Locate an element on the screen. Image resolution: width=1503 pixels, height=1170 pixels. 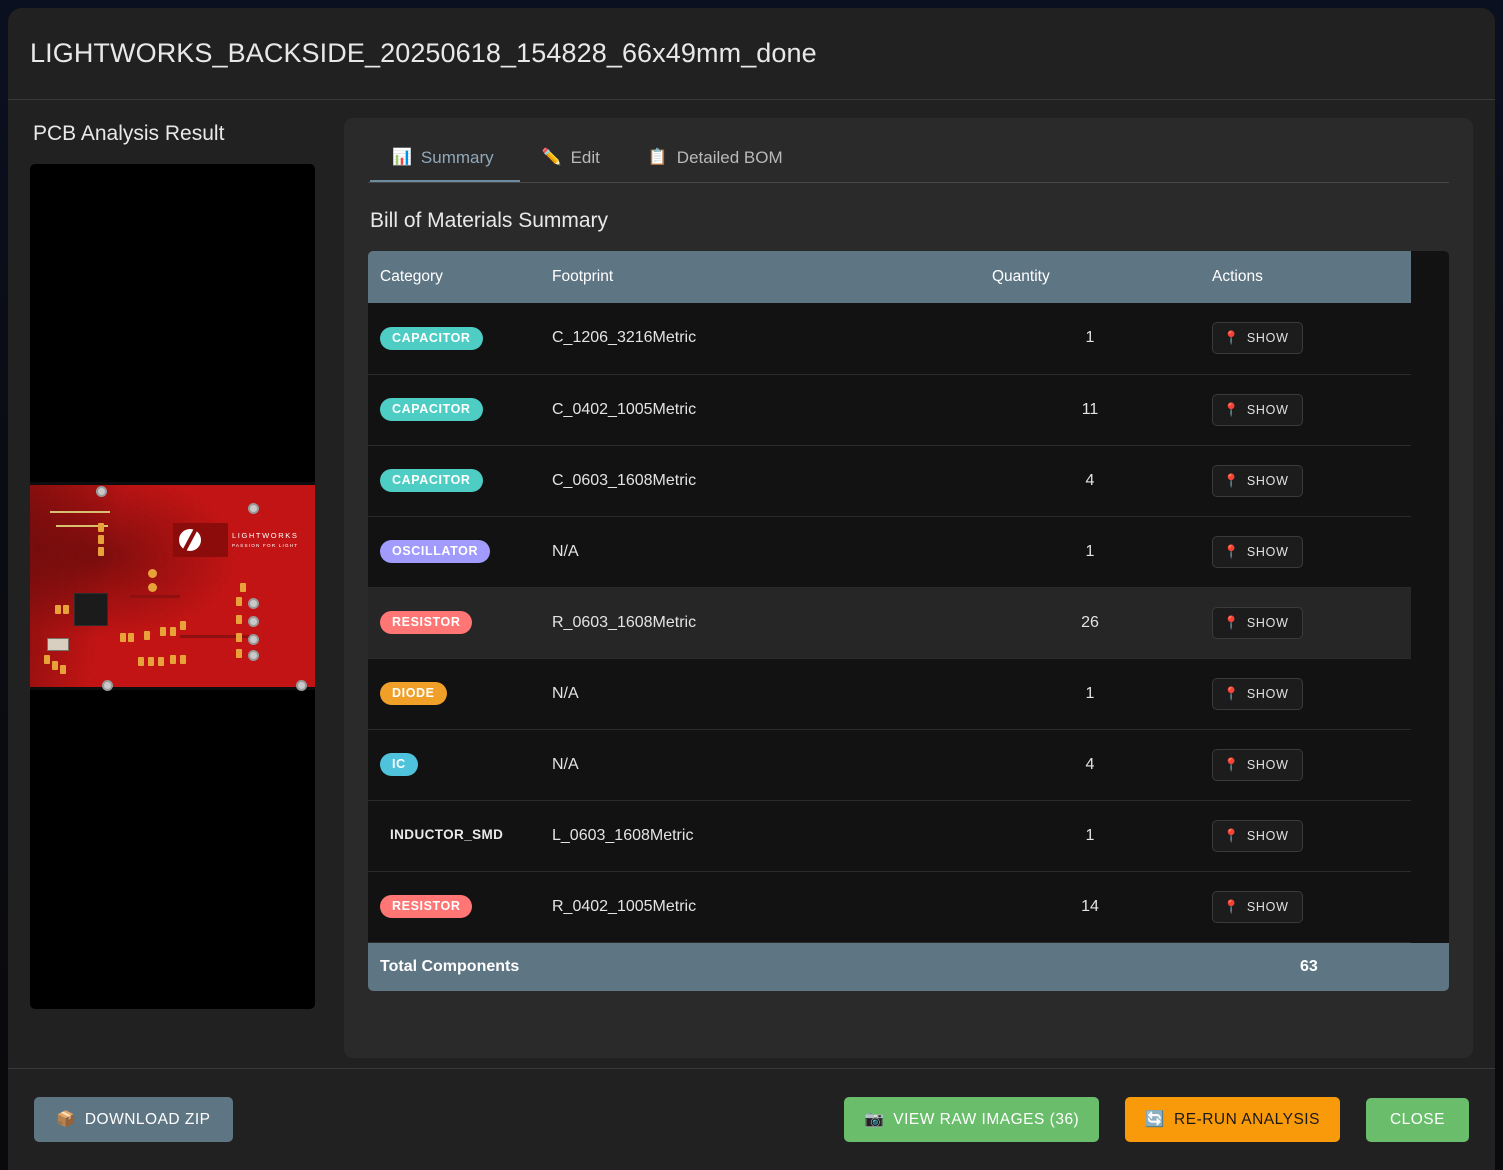
tab-bar: 📊 Summary ✏️ Edit 📋 Detailed BOM is located at coordinates (908, 160).